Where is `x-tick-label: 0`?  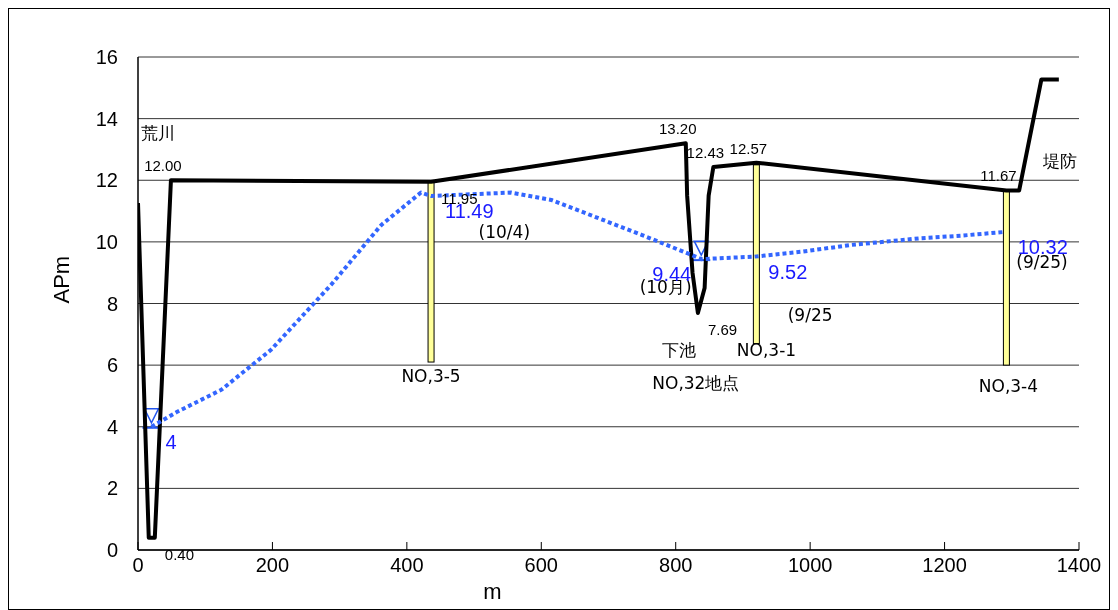
x-tick-label: 0 is located at coordinates (138, 565).